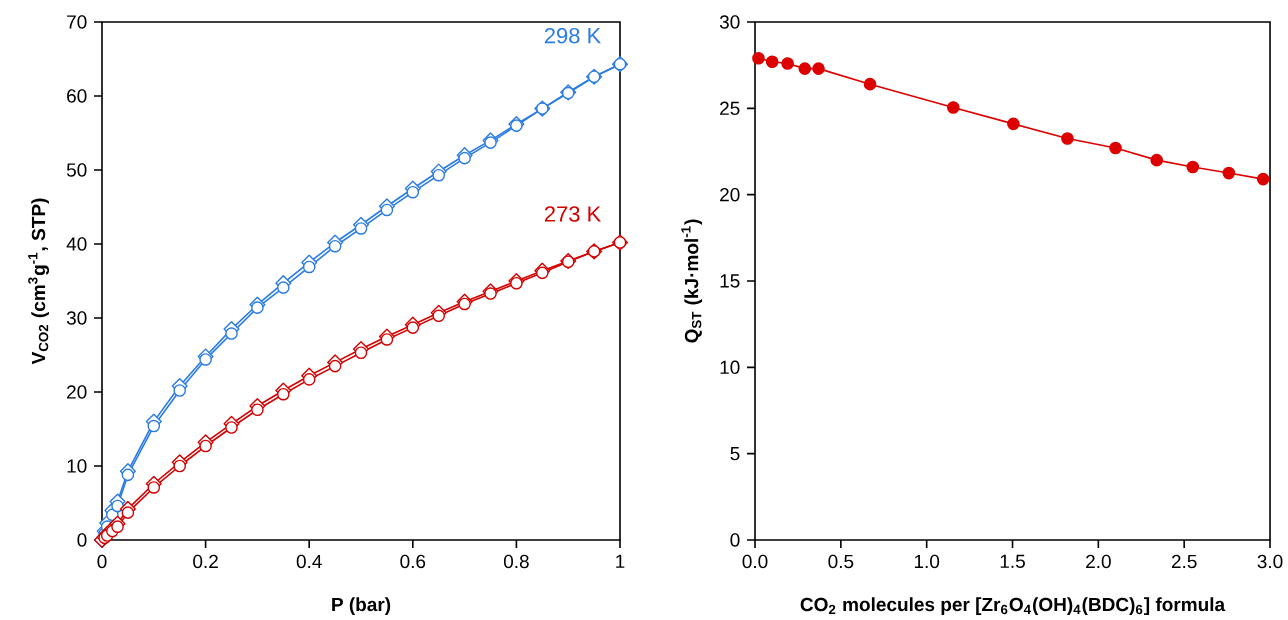  Describe the element at coordinates (76, 244) in the screenshot. I see `y-tick-label: 40` at that location.